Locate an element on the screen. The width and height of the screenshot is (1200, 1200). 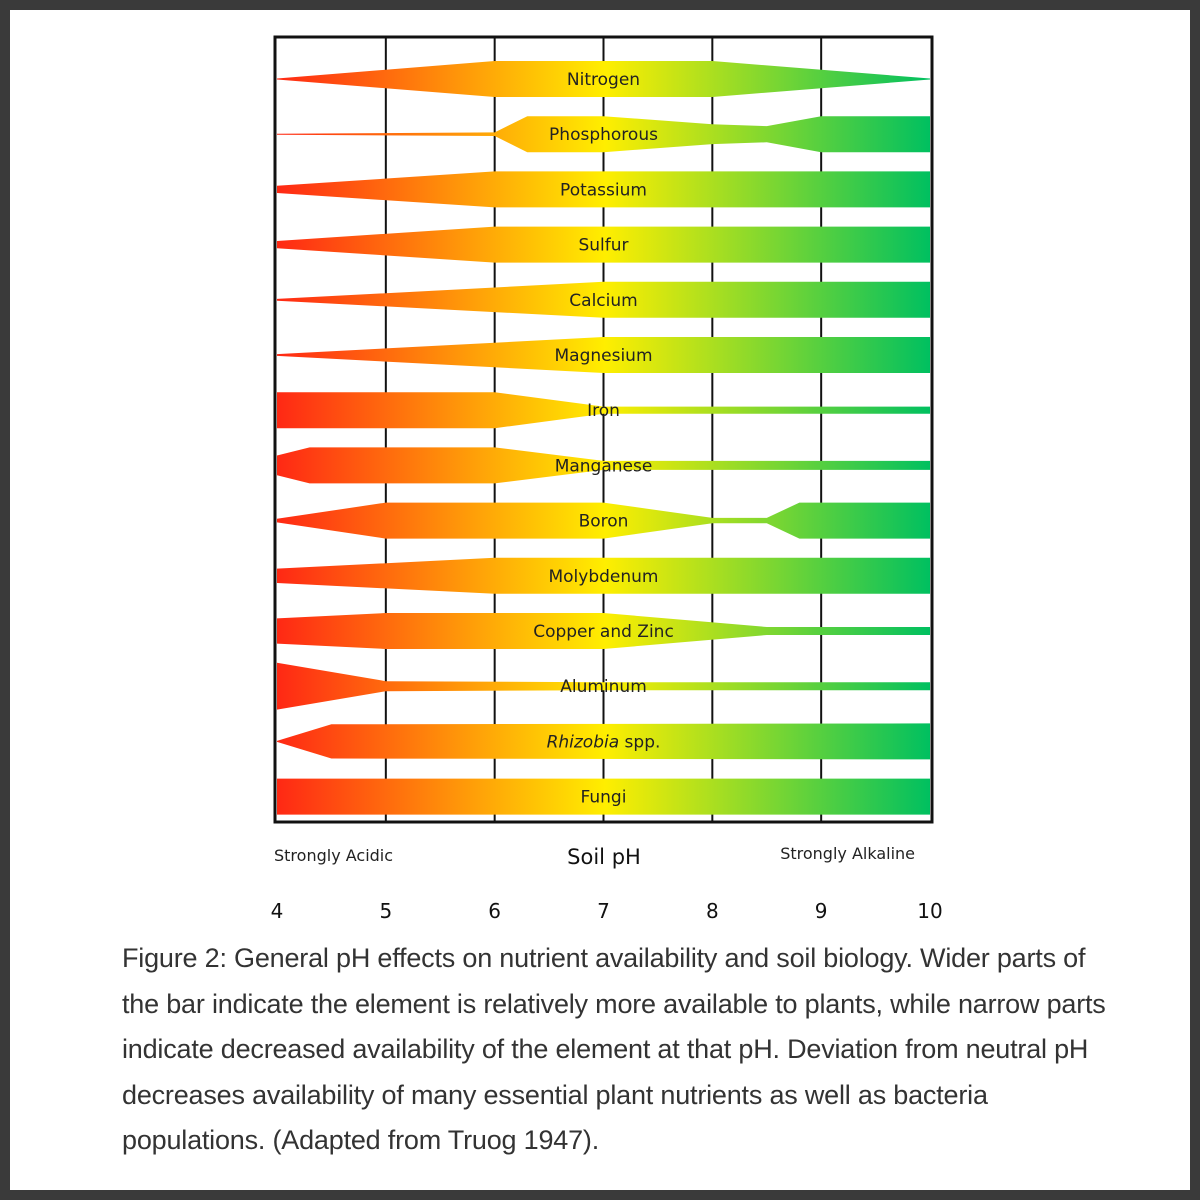
bar-label-manganese: Manganese is located at coordinates (604, 466).